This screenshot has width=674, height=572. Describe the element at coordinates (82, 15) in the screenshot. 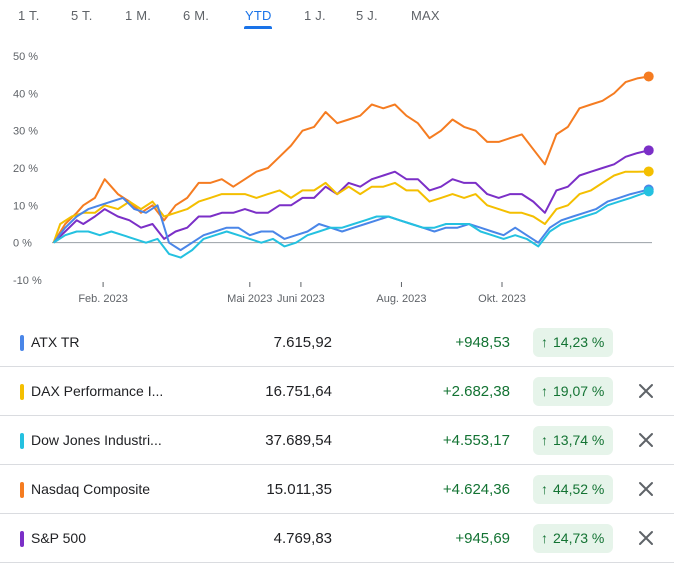

I see `tab-5-t: 5 T.` at that location.